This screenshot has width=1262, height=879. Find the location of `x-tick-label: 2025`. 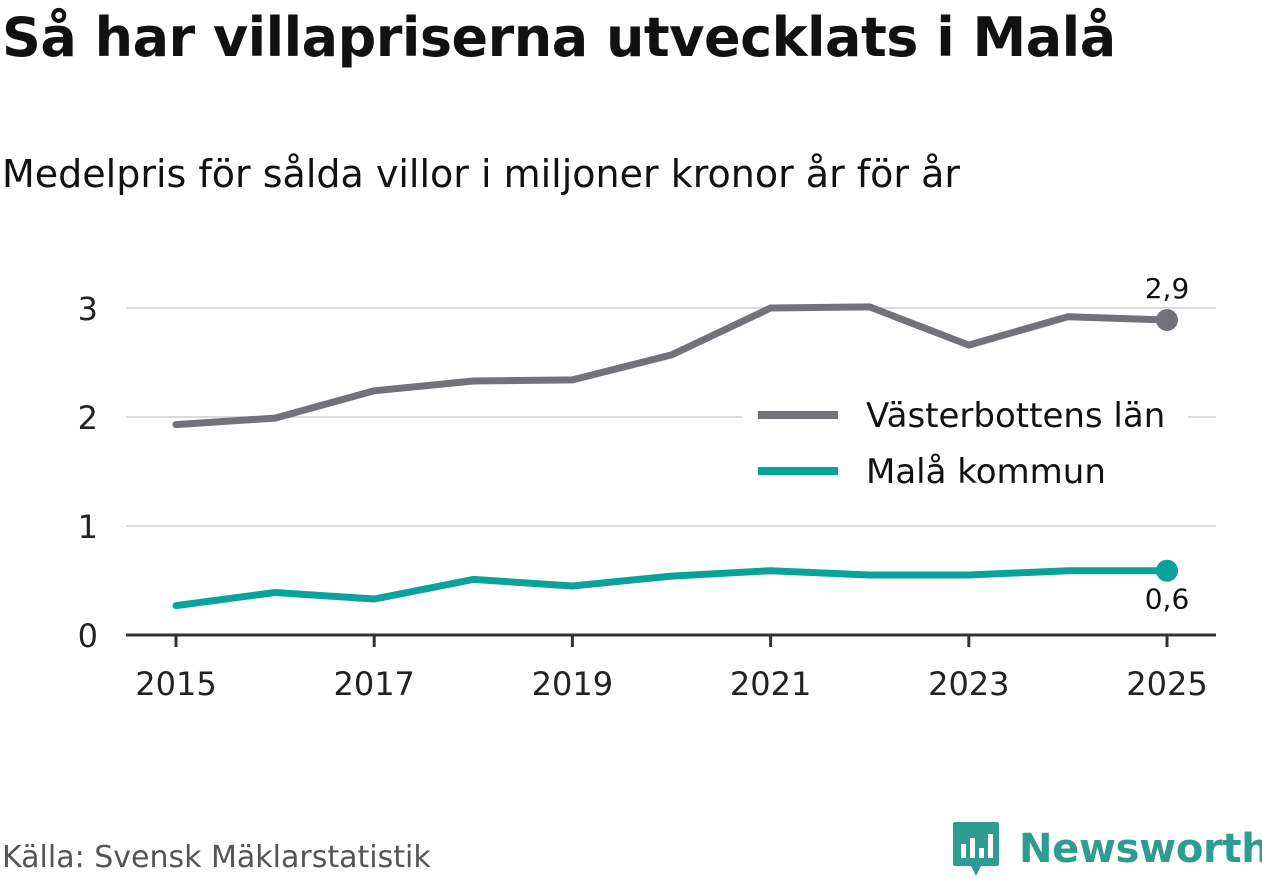

x-tick-label: 2025 is located at coordinates (1166, 684).